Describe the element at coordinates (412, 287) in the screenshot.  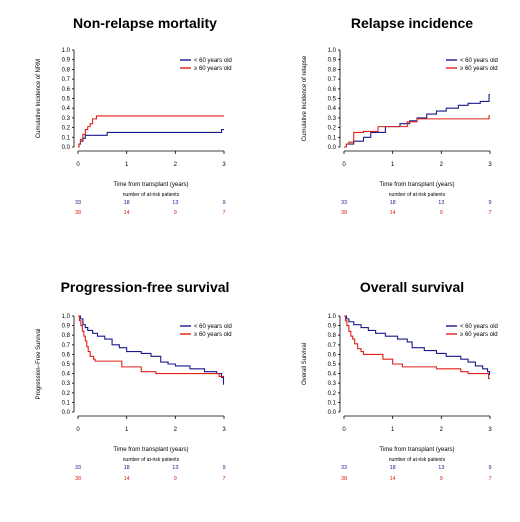
I see `chart-title: Overall survival` at that location.